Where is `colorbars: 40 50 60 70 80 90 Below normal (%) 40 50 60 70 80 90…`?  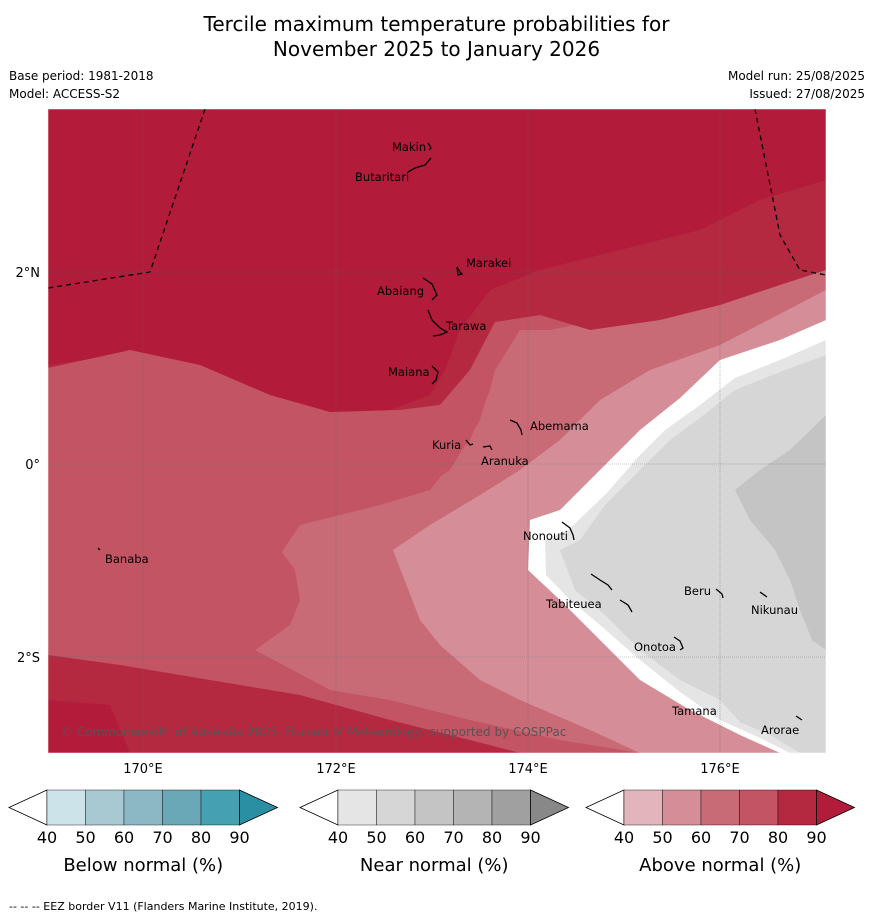
colorbars: 40 50 60 70 80 90 Below normal (%) 40 50 60 70 80 90… is located at coordinates (432, 832).